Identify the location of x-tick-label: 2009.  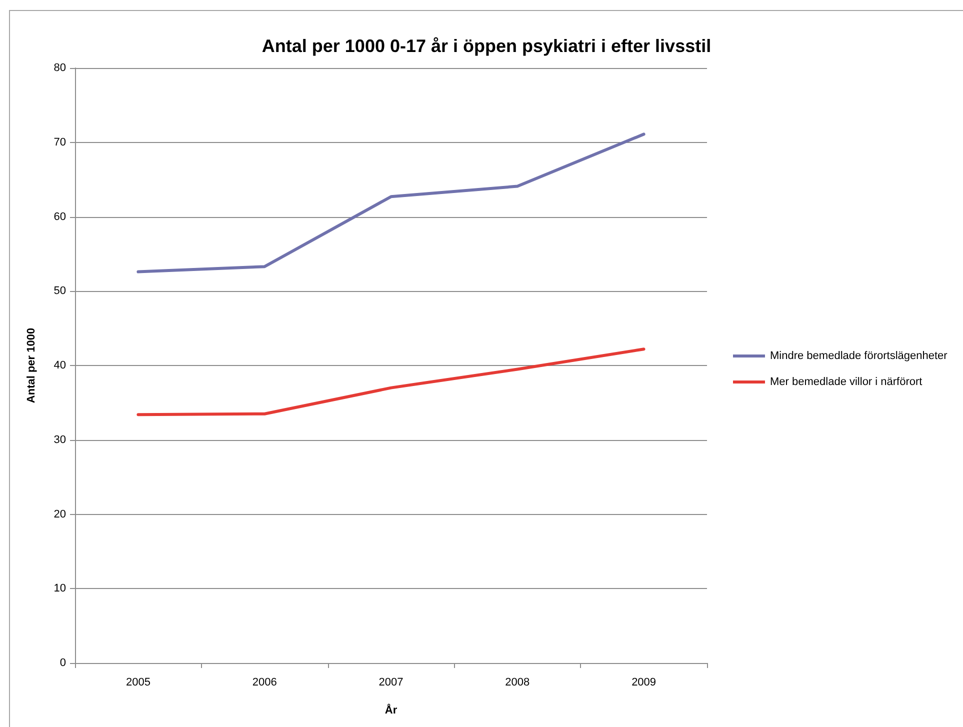
(644, 682).